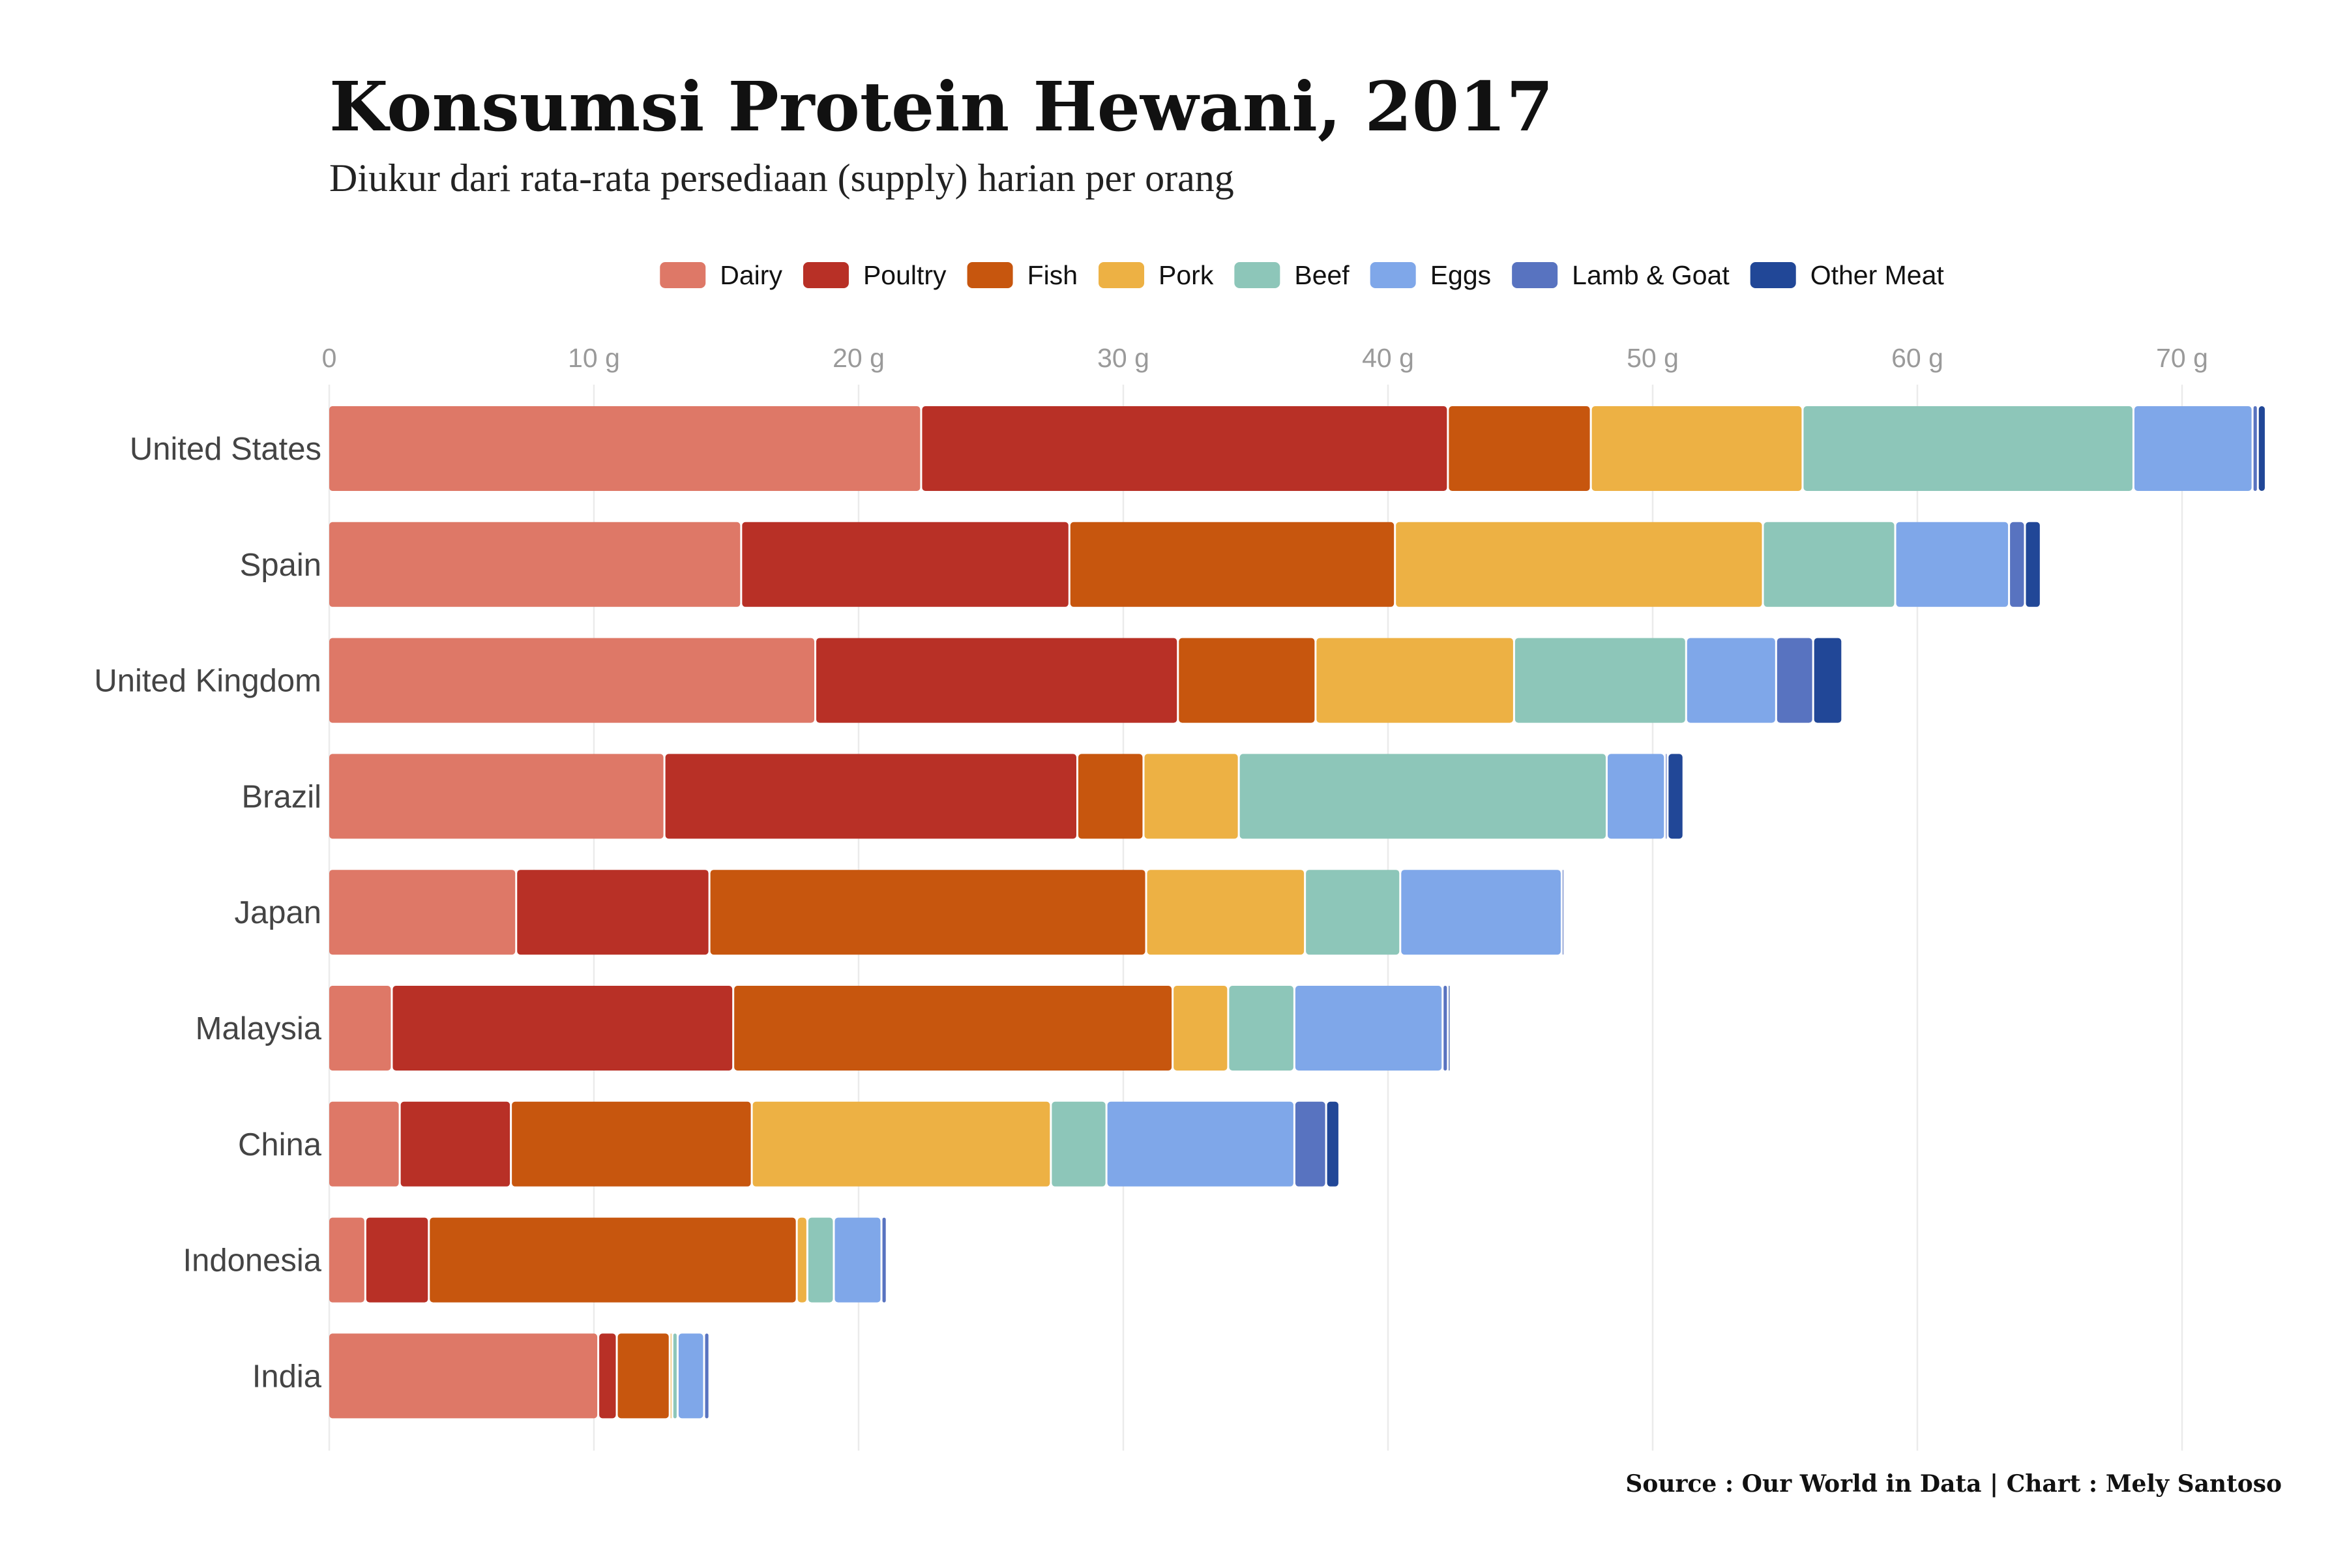 The image size is (2347, 1568). I want to click on legend-label-lamb-goat: Lamb & Goat, so click(1651, 275).